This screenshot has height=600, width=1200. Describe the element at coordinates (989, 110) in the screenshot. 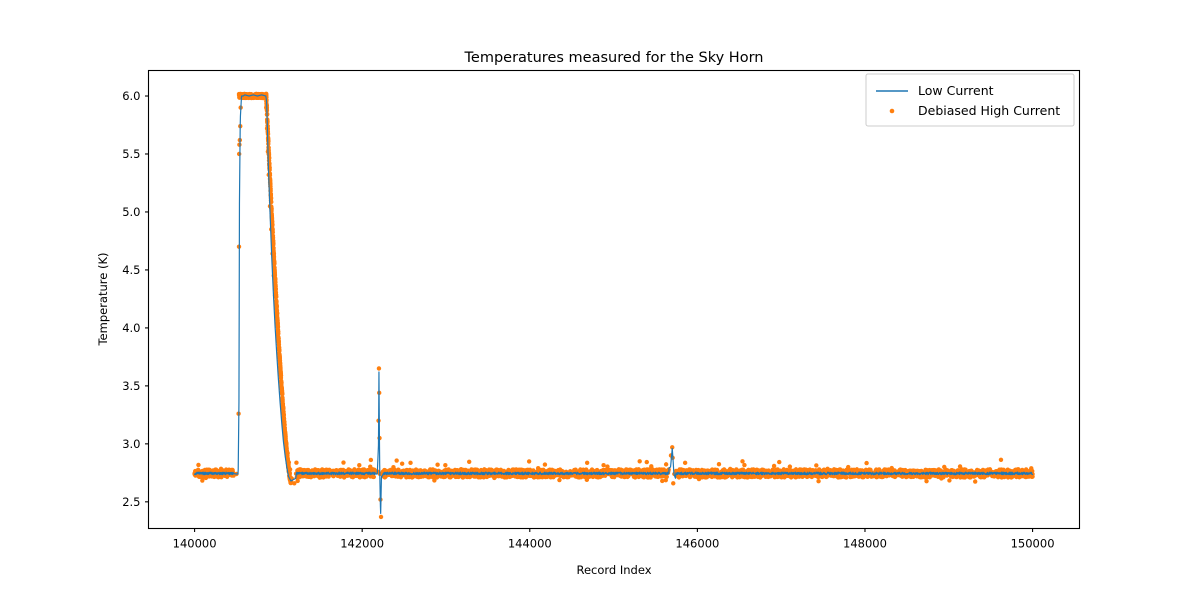

I see `legend-label-debiased-high-current: Debiased High Current` at that location.